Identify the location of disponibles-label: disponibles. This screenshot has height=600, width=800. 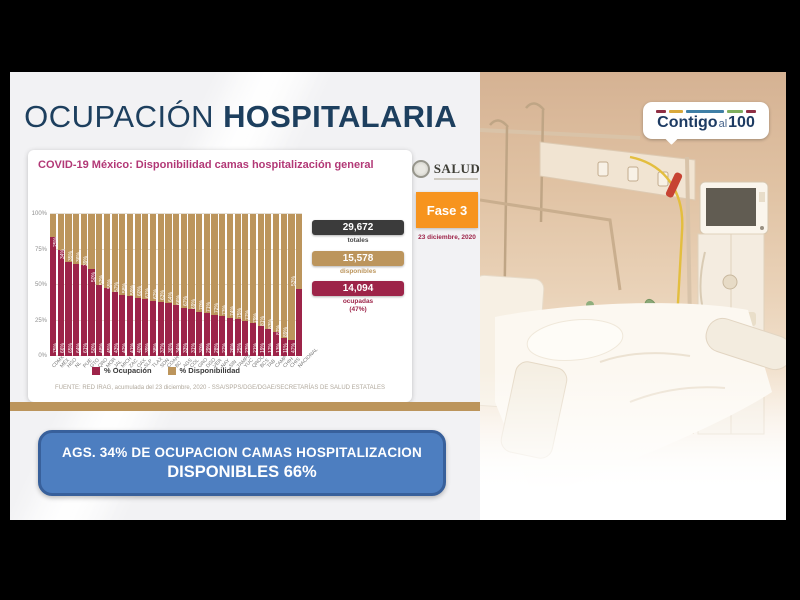
(358, 271).